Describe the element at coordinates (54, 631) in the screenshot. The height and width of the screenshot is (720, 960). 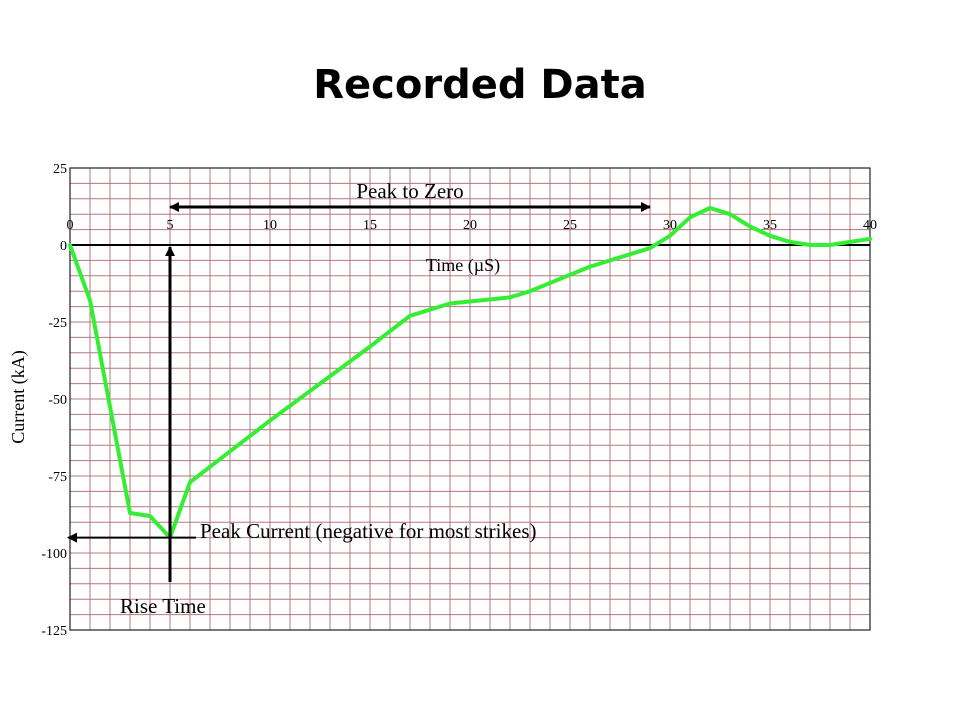
I see `y-tick-label: -125` at that location.